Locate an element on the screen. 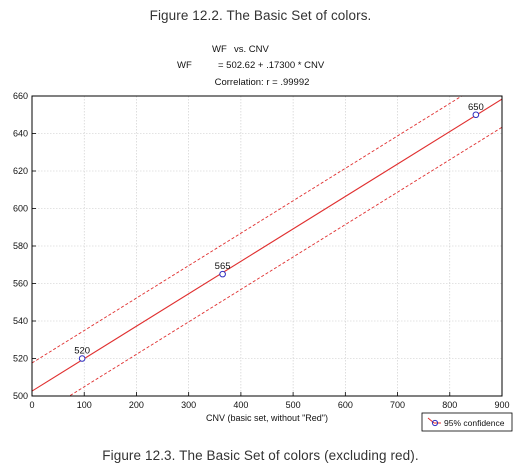 The image size is (521, 473). y-tick-labels: 500 520 540 560 580 600 620 640 660 is located at coordinates (24, 246).